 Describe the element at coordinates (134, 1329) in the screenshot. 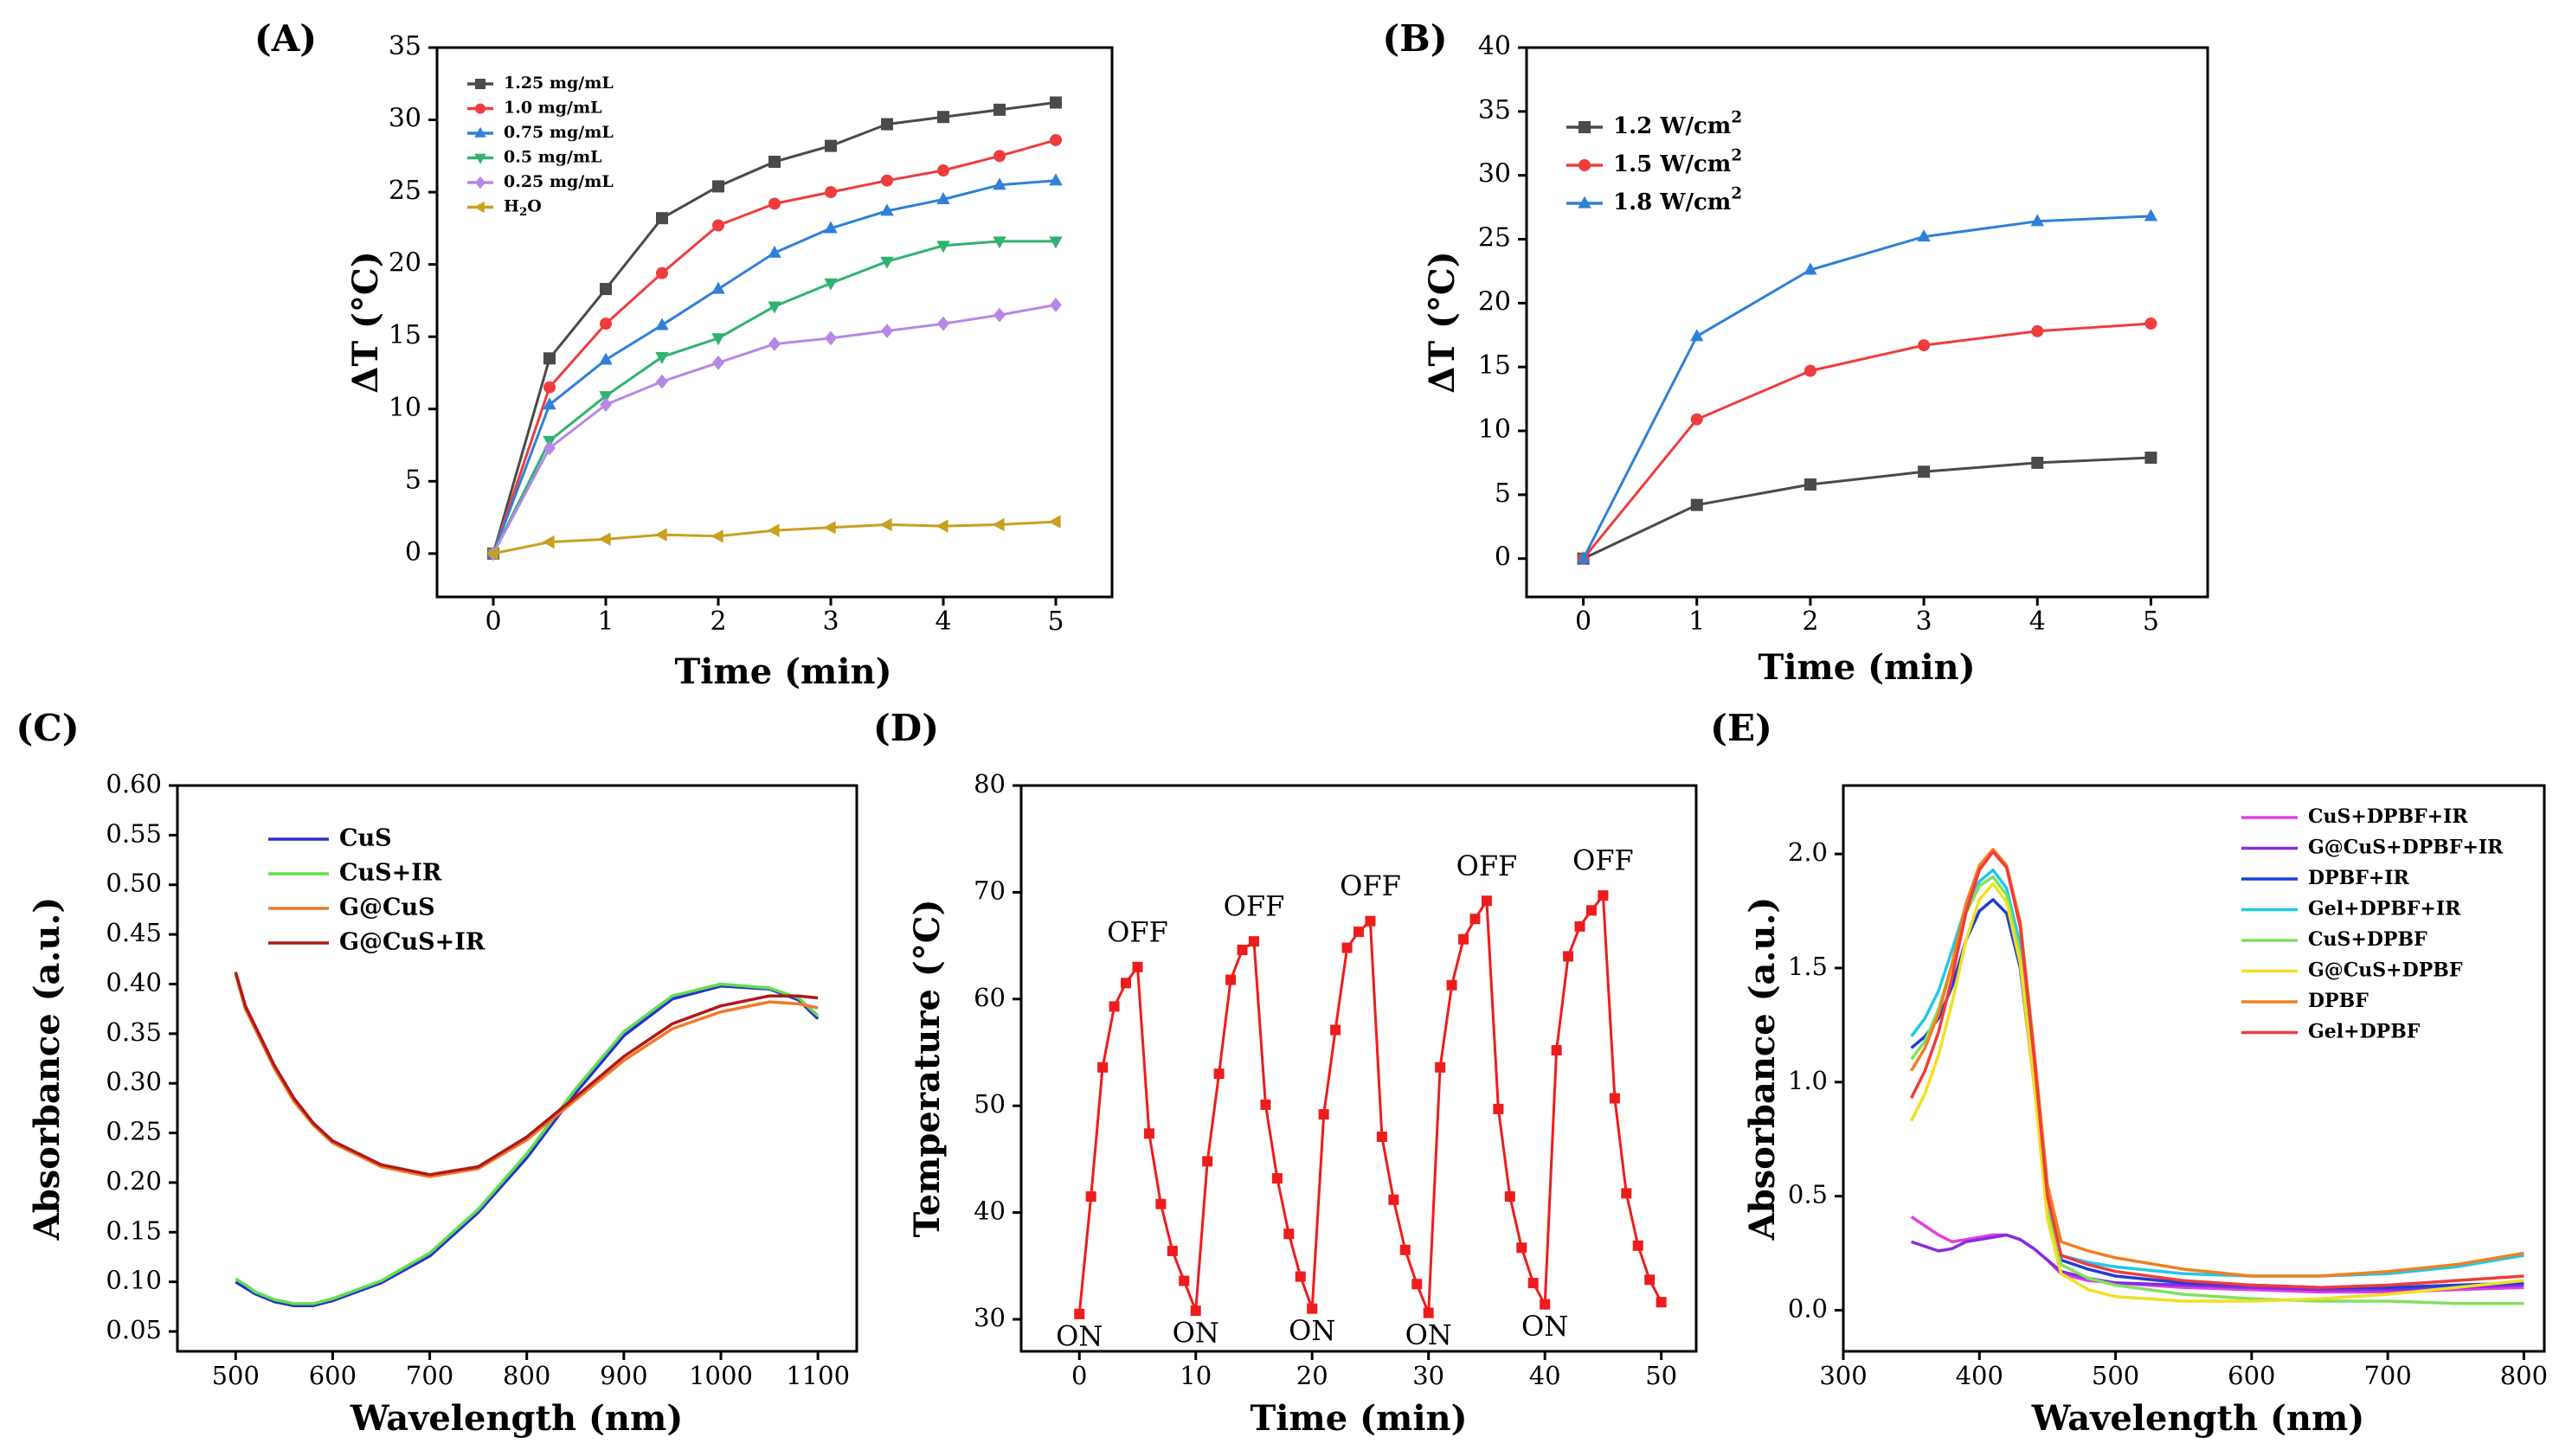

I see `y-tick-label: 0.05` at that location.